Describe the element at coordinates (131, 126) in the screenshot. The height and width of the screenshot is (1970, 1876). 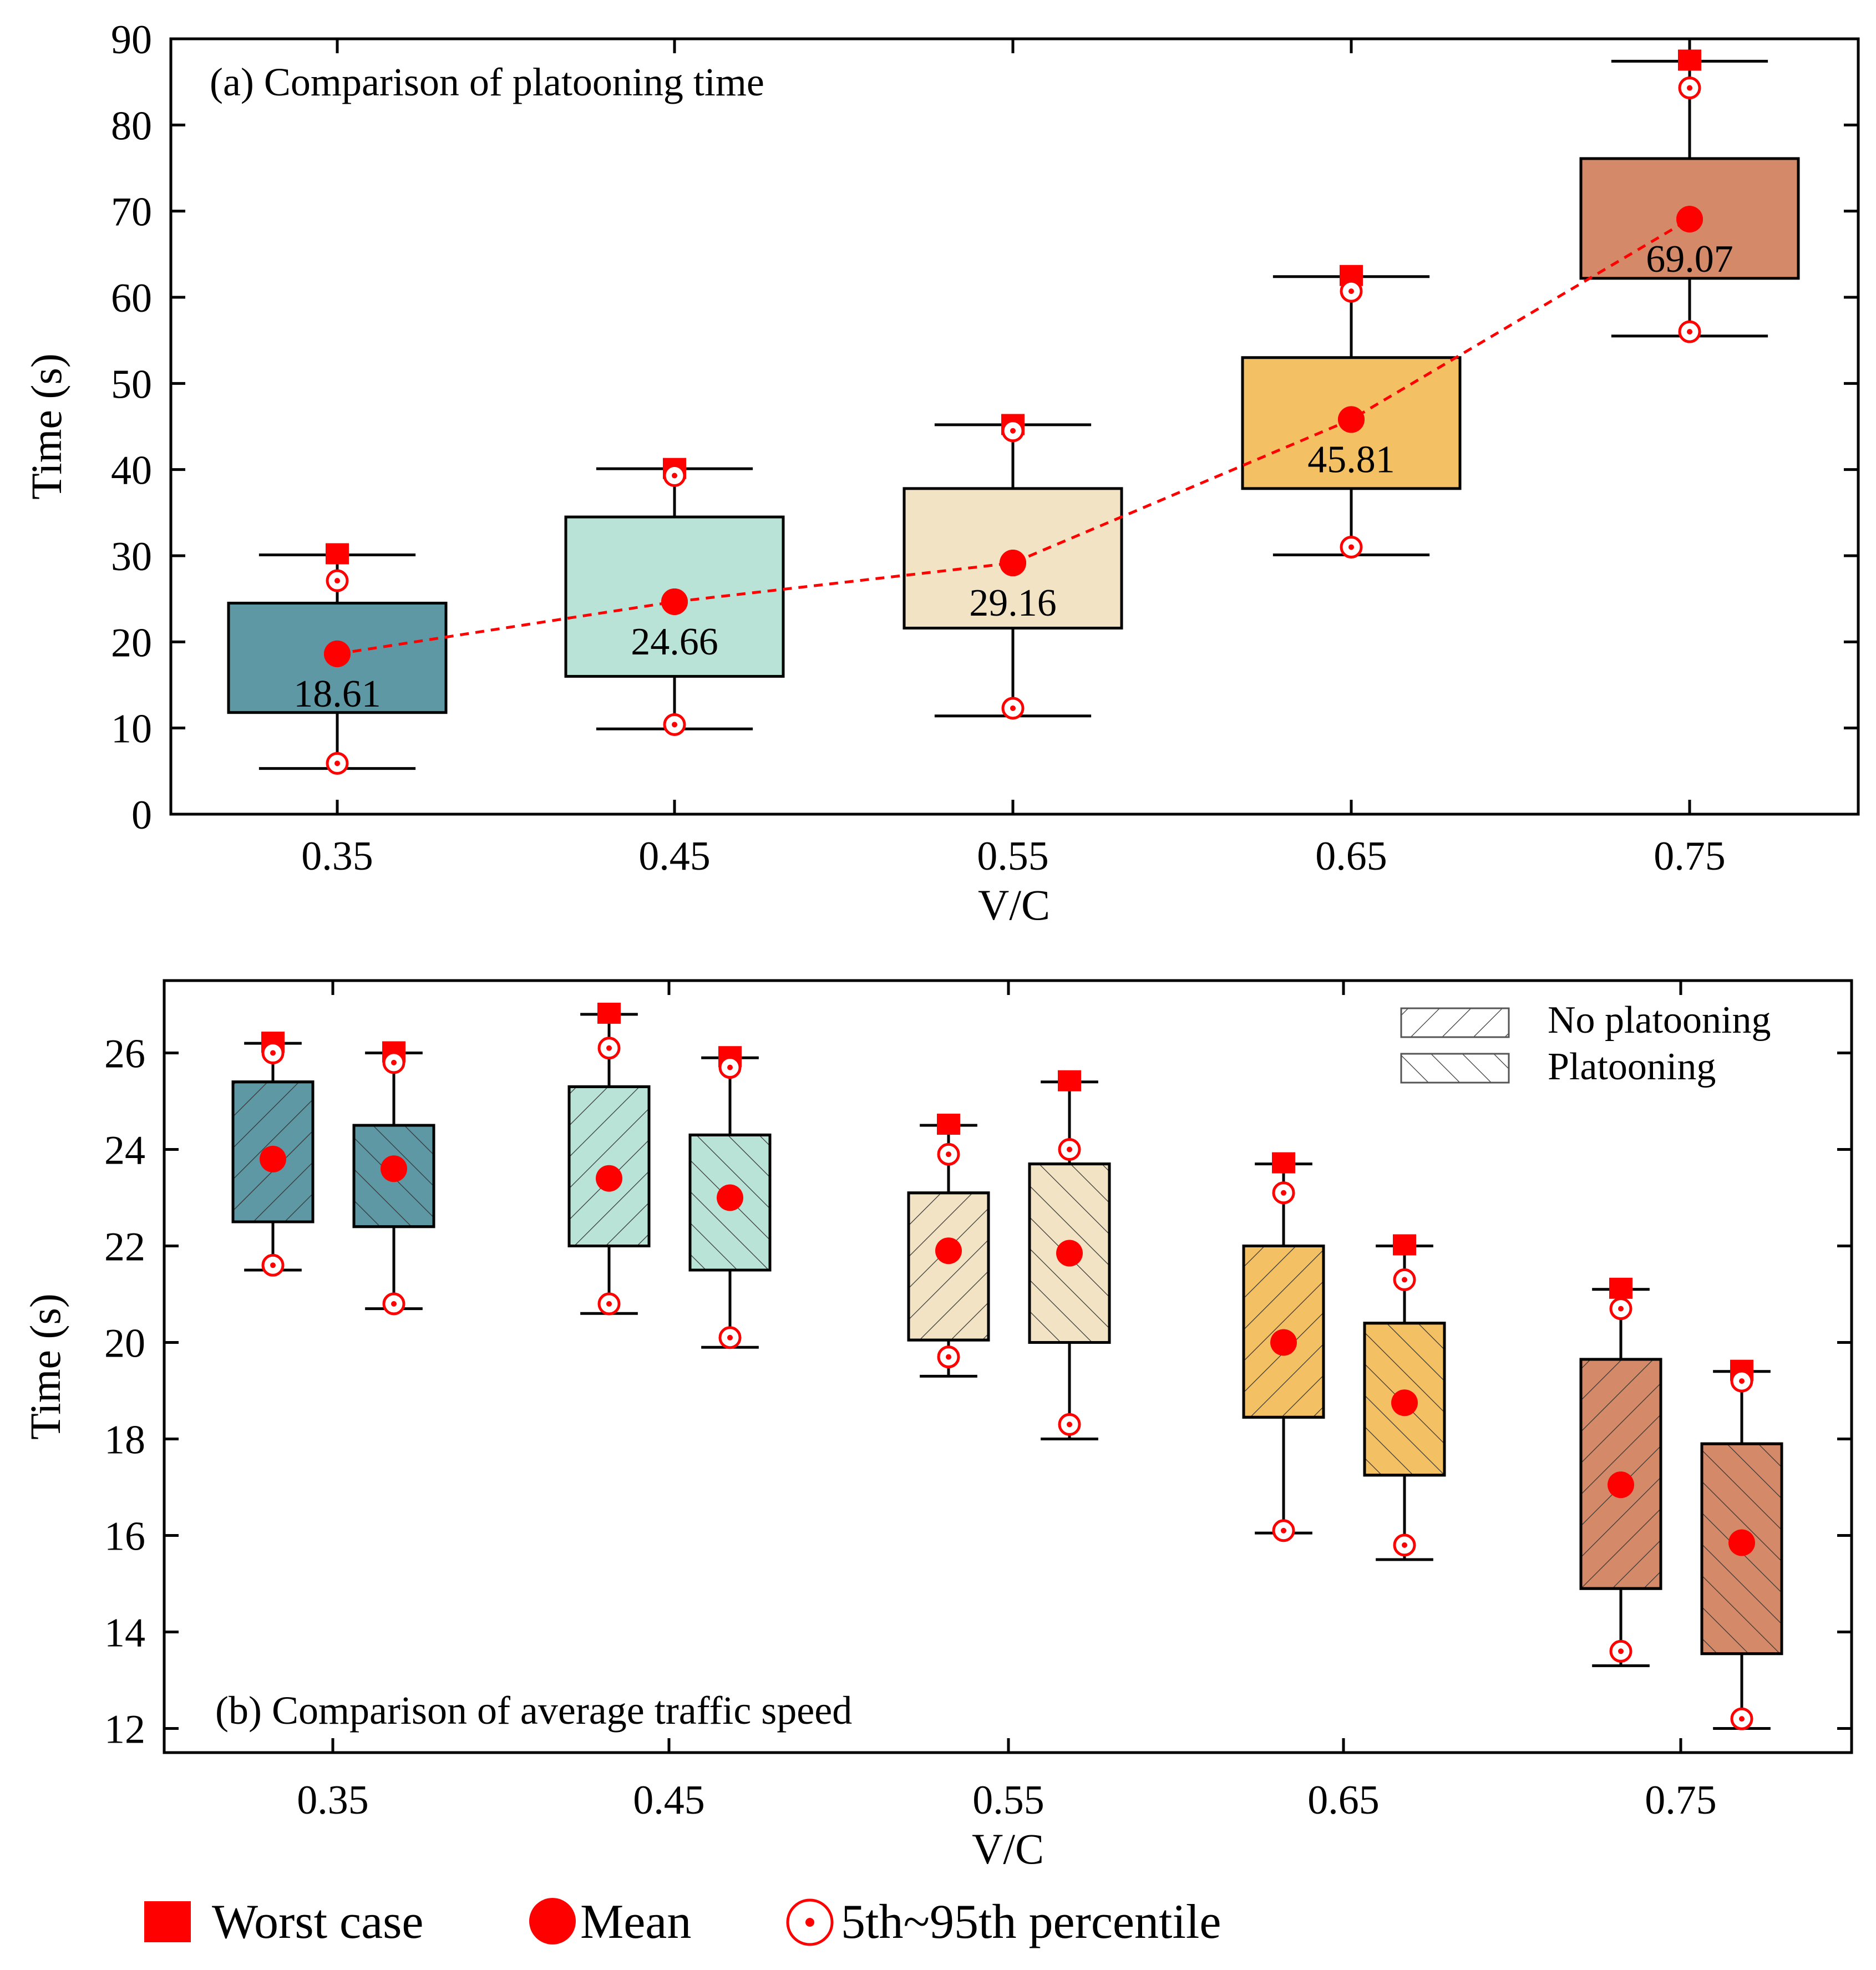
I see `y-tick-label: 80` at that location.